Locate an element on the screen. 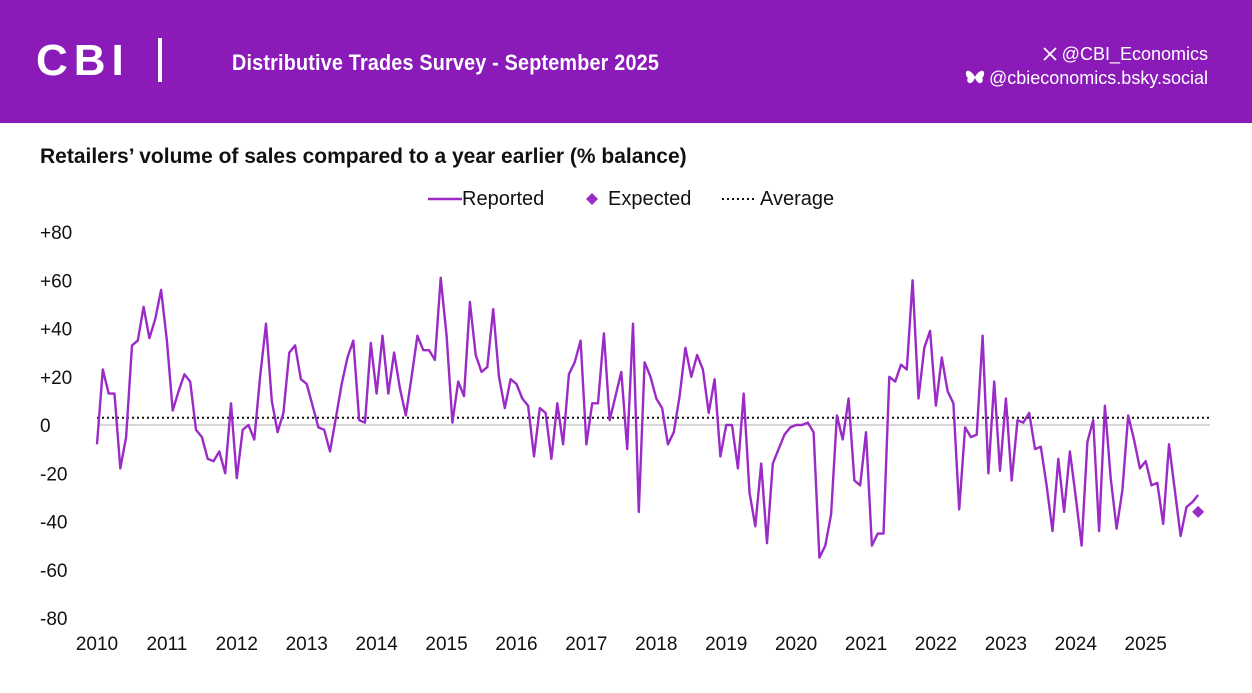 This screenshot has height=693, width=1252. x-tick-label: 2012 is located at coordinates (237, 644).